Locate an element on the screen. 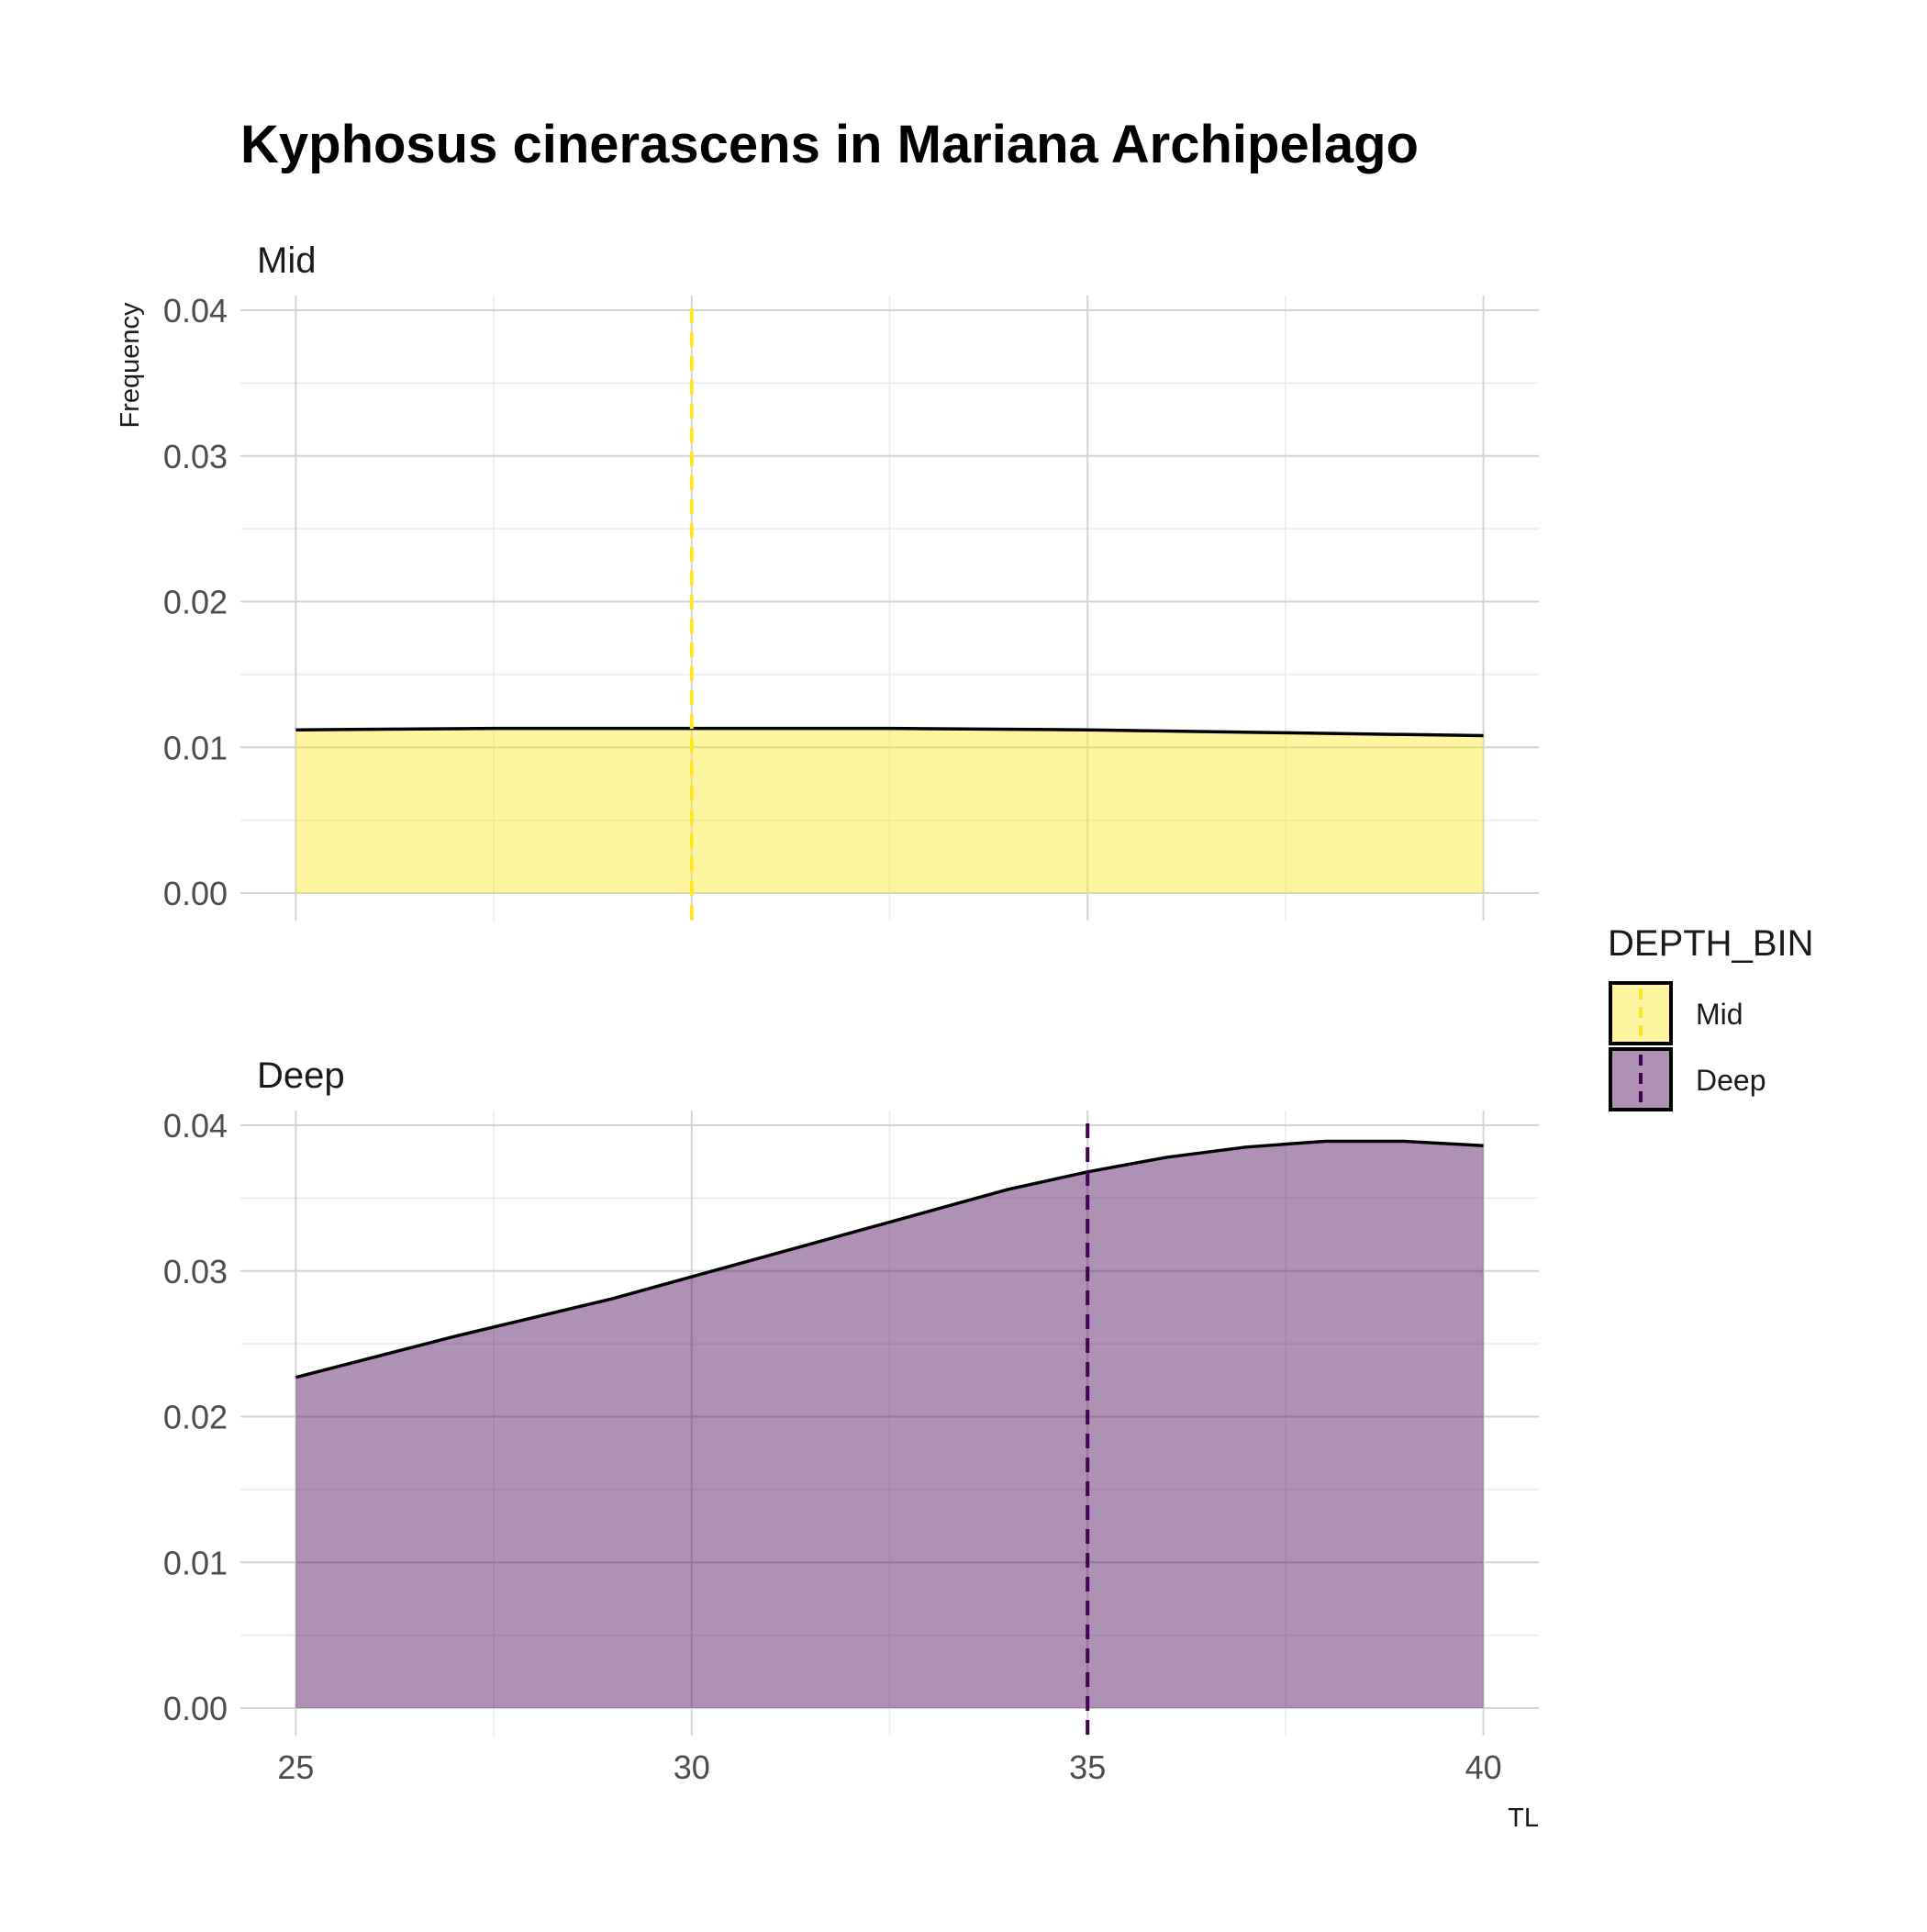 This screenshot has width=1927, height=1932. y-axis-title: Frequency is located at coordinates (130, 365).